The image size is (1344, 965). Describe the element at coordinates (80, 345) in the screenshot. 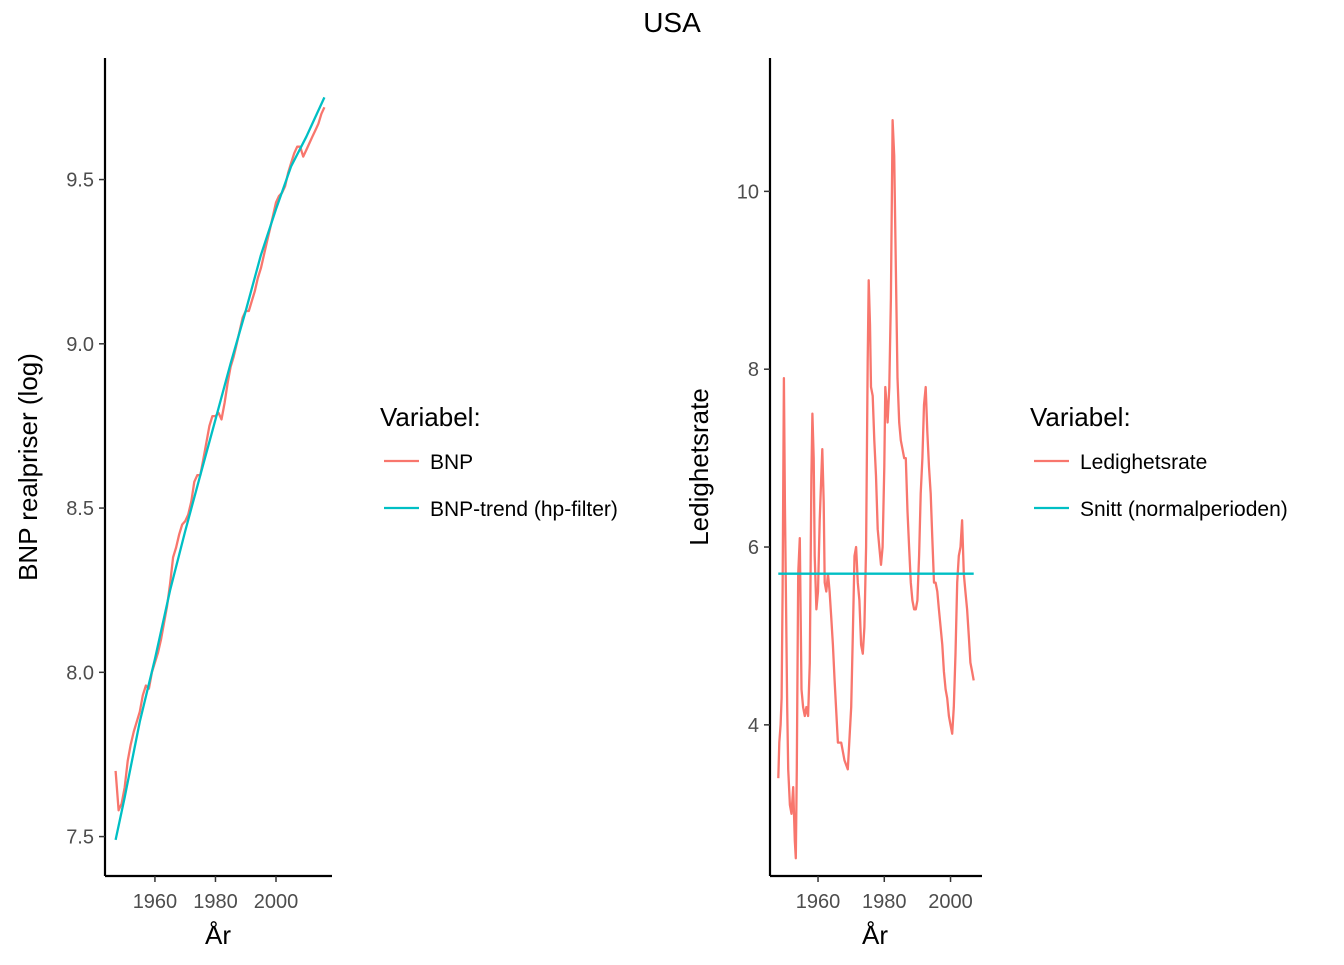

I see `gdp-y-tick-label: 9.0` at that location.